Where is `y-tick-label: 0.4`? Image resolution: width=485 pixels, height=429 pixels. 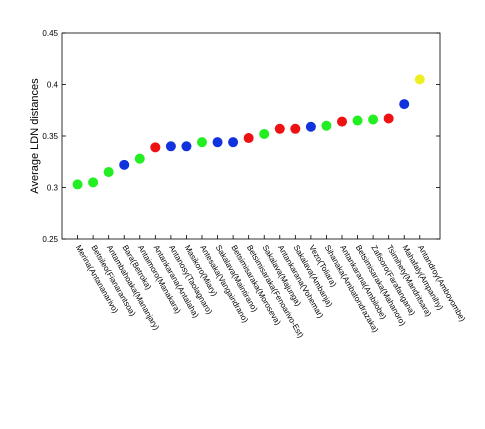 y-tick-label: 0.4 is located at coordinates (53, 85).